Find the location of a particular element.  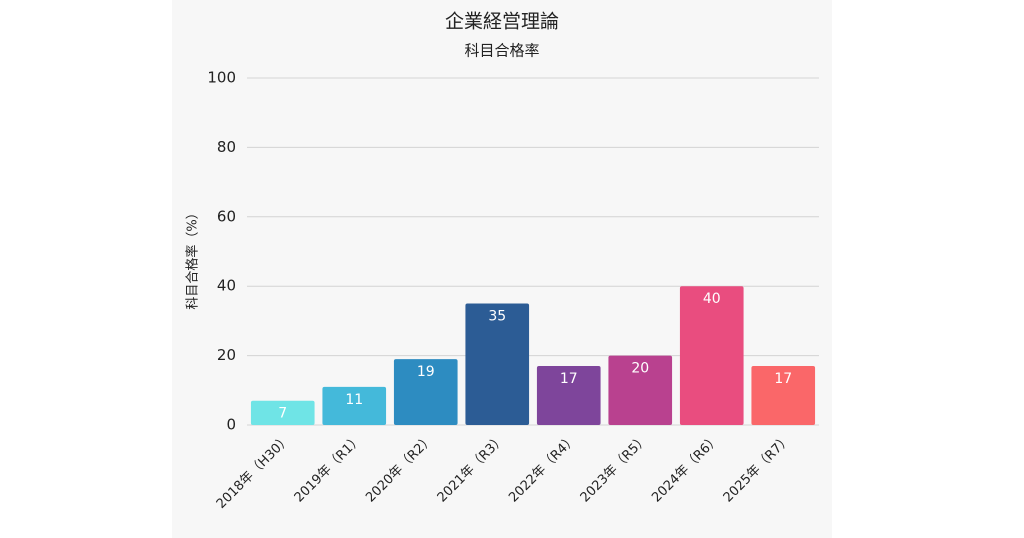

chart-subtitle: 科目合格率 is located at coordinates (501, 51).